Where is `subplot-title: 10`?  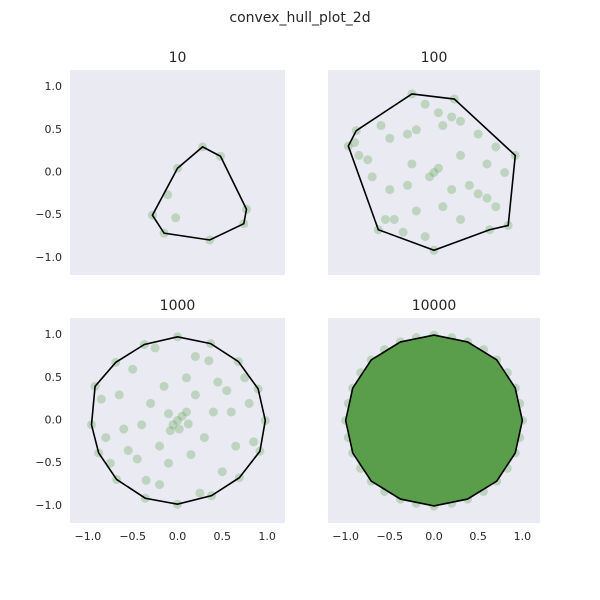 subplot-title: 10 is located at coordinates (178, 58).